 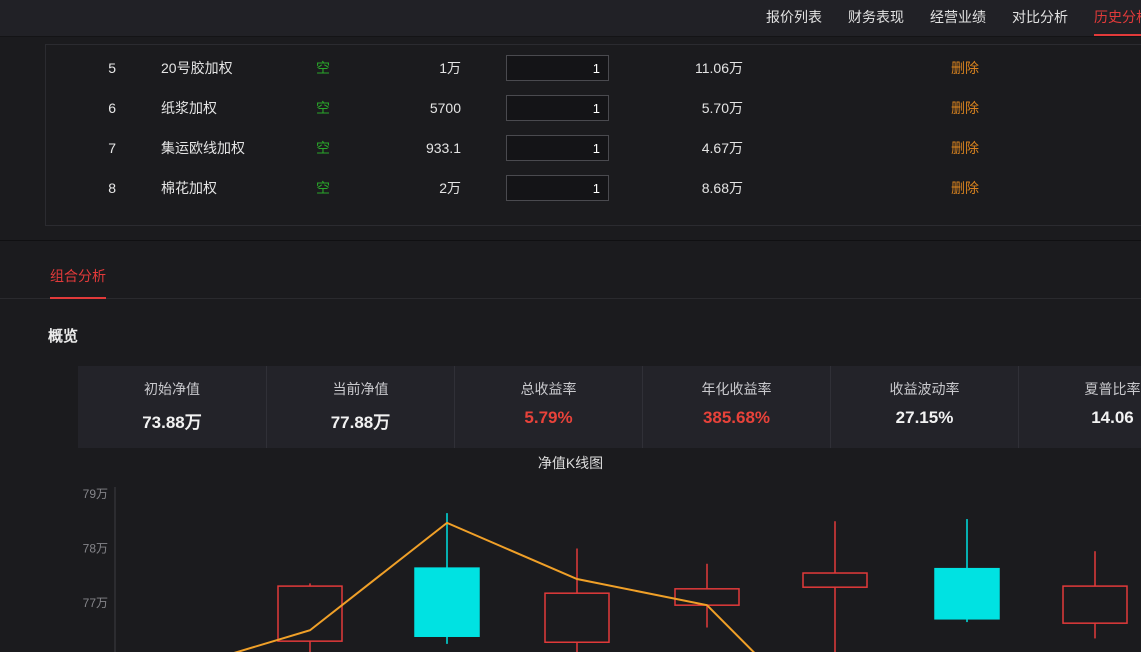 What do you see at coordinates (360, 407) in the screenshot?
I see `stat-current-nav: 当前净值 77.88万` at bounding box center [360, 407].